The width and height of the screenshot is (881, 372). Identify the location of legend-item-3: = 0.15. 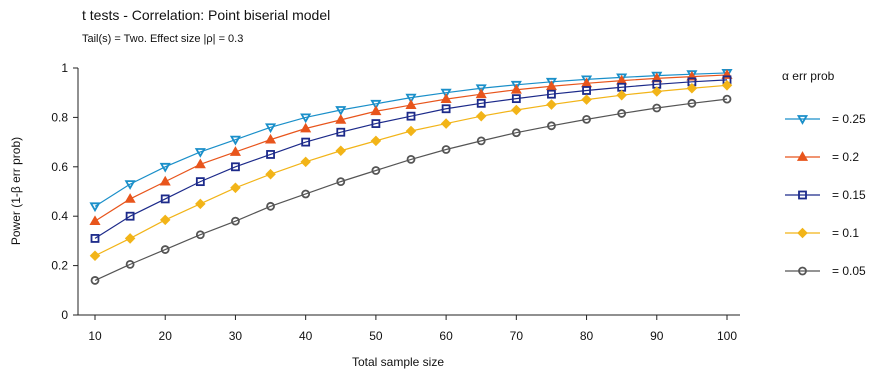
(825, 195).